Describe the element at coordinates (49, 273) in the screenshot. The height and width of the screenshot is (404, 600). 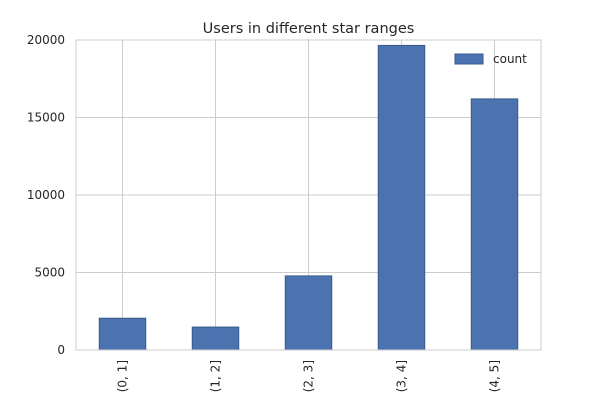
I see `y-tick-label: 5000` at that location.